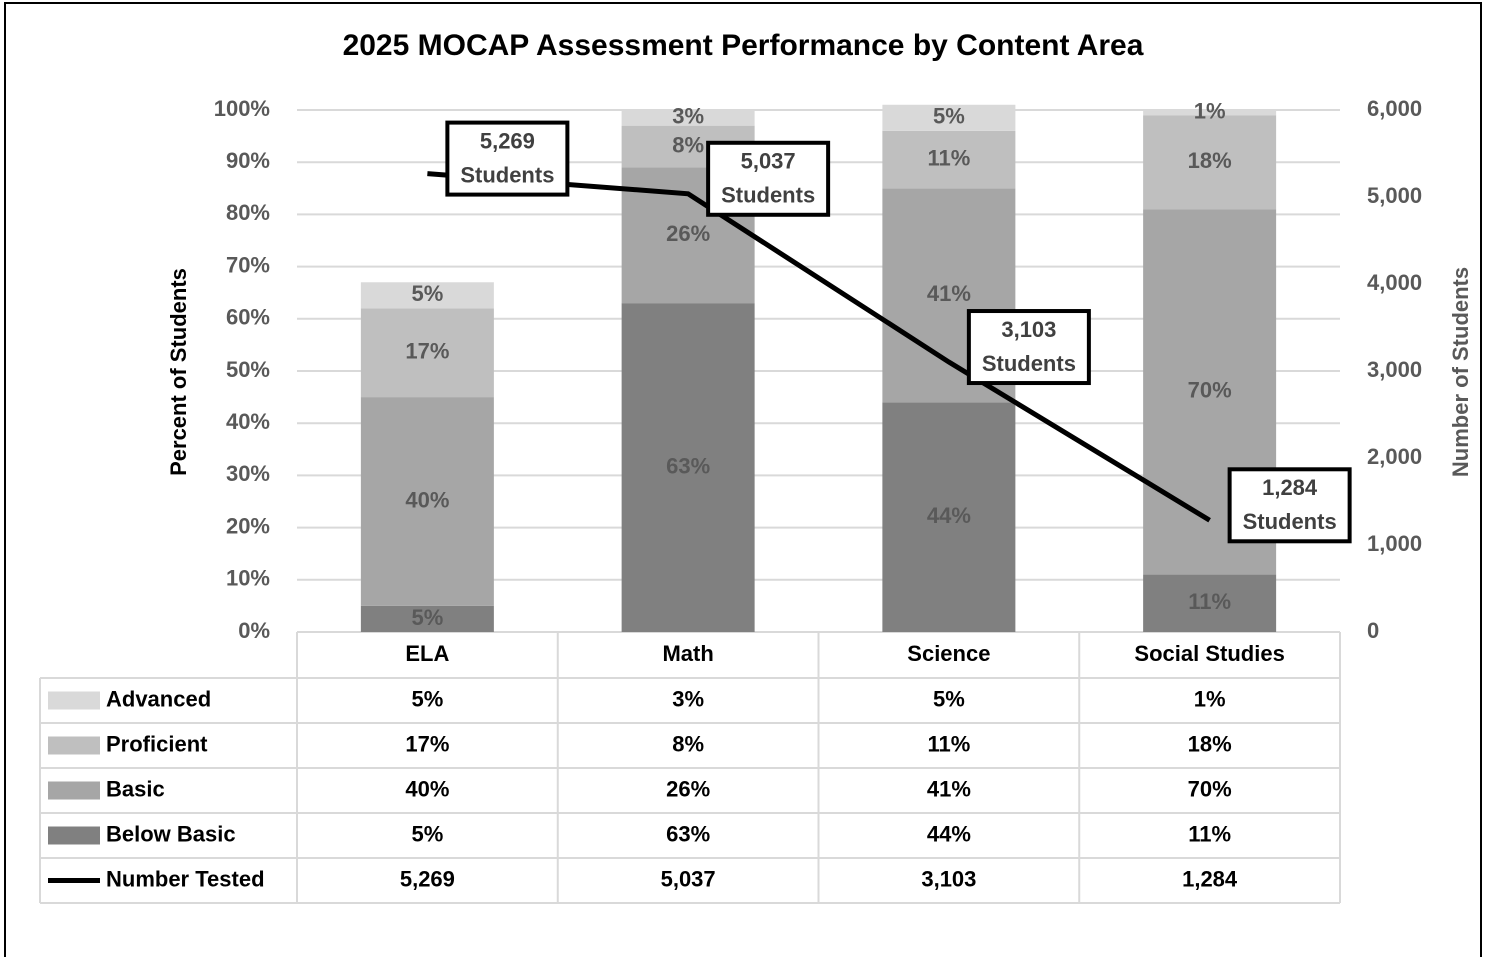 This screenshot has width=1491, height=957. I want to click on table-cell: 70%, so click(1210, 788).